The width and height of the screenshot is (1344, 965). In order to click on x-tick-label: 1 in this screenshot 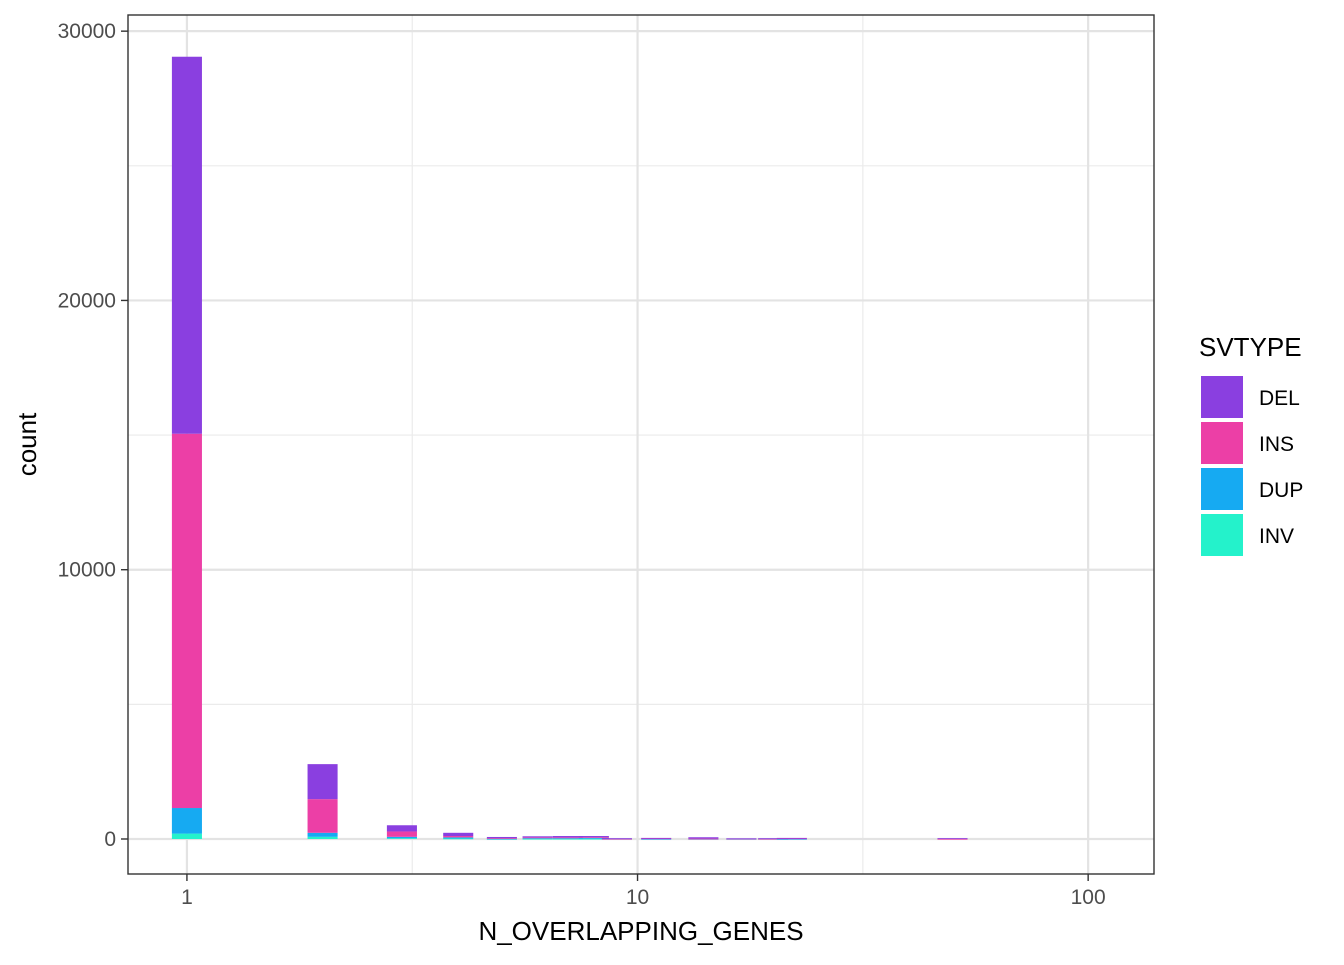, I will do `click(187, 897)`.